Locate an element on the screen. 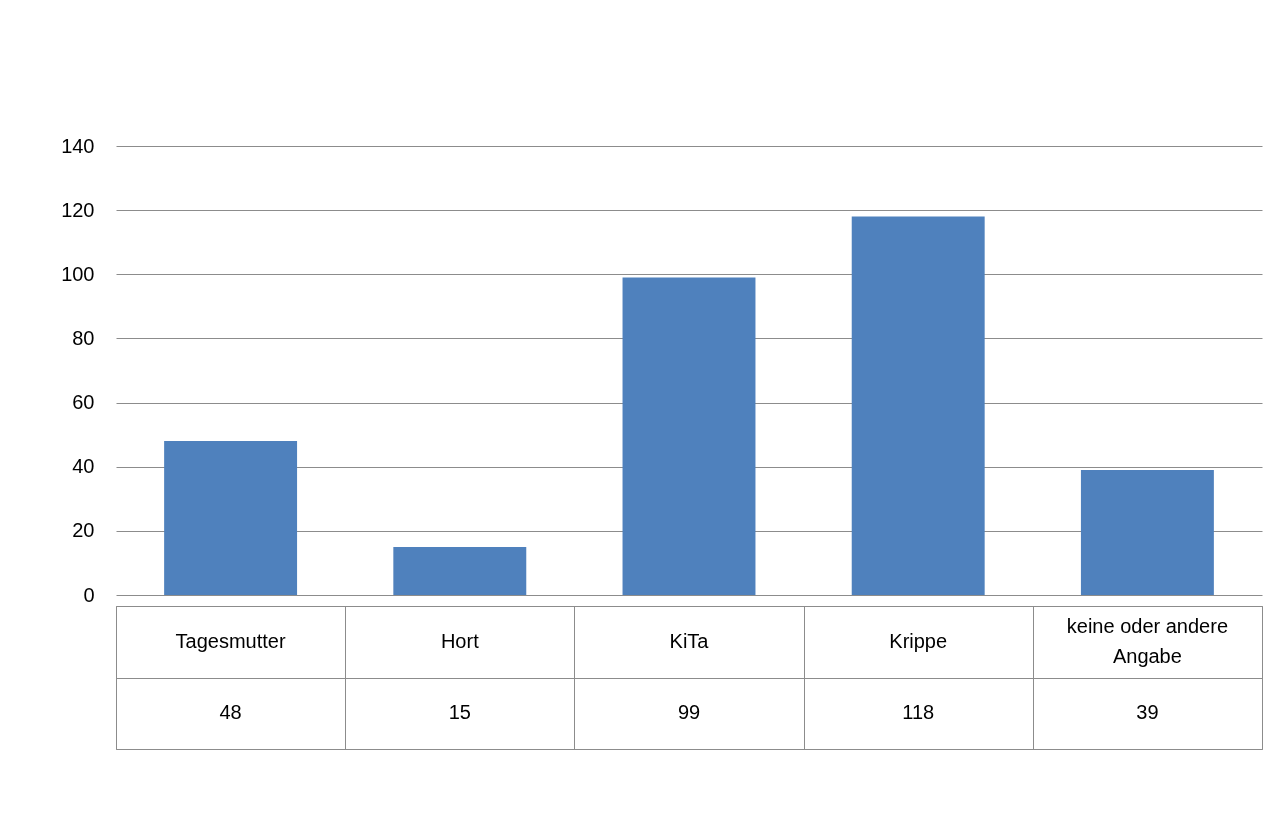  data-label: 48 is located at coordinates (230, 712).